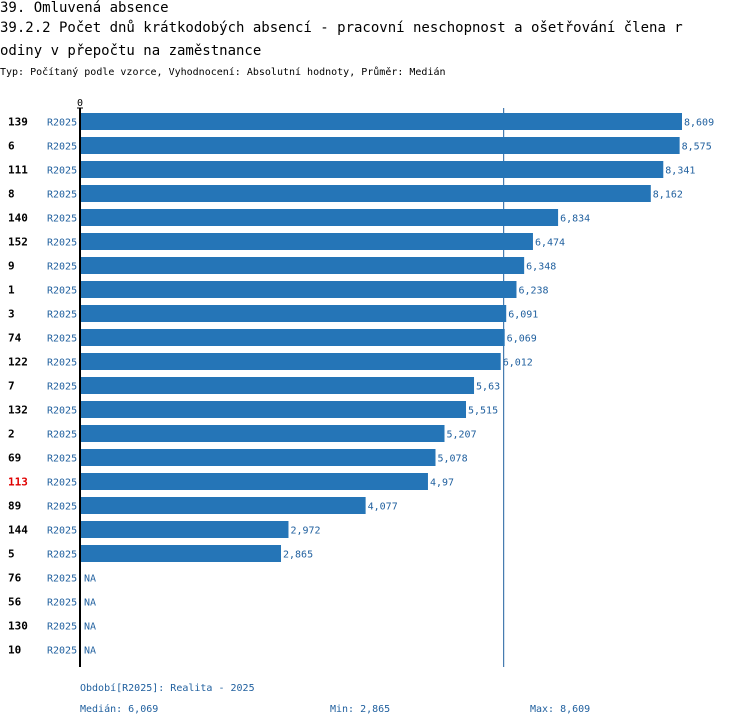  What do you see at coordinates (18, 410) in the screenshot?
I see `category-label: 132` at bounding box center [18, 410].